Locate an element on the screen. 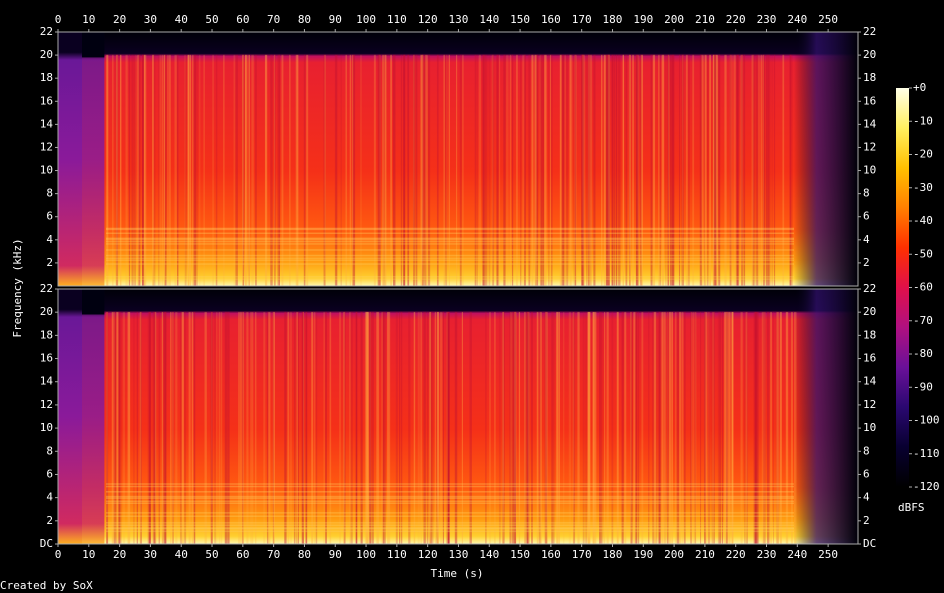 The height and width of the screenshot is (593, 944). x-tick-label: 180 is located at coordinates (613, 554).